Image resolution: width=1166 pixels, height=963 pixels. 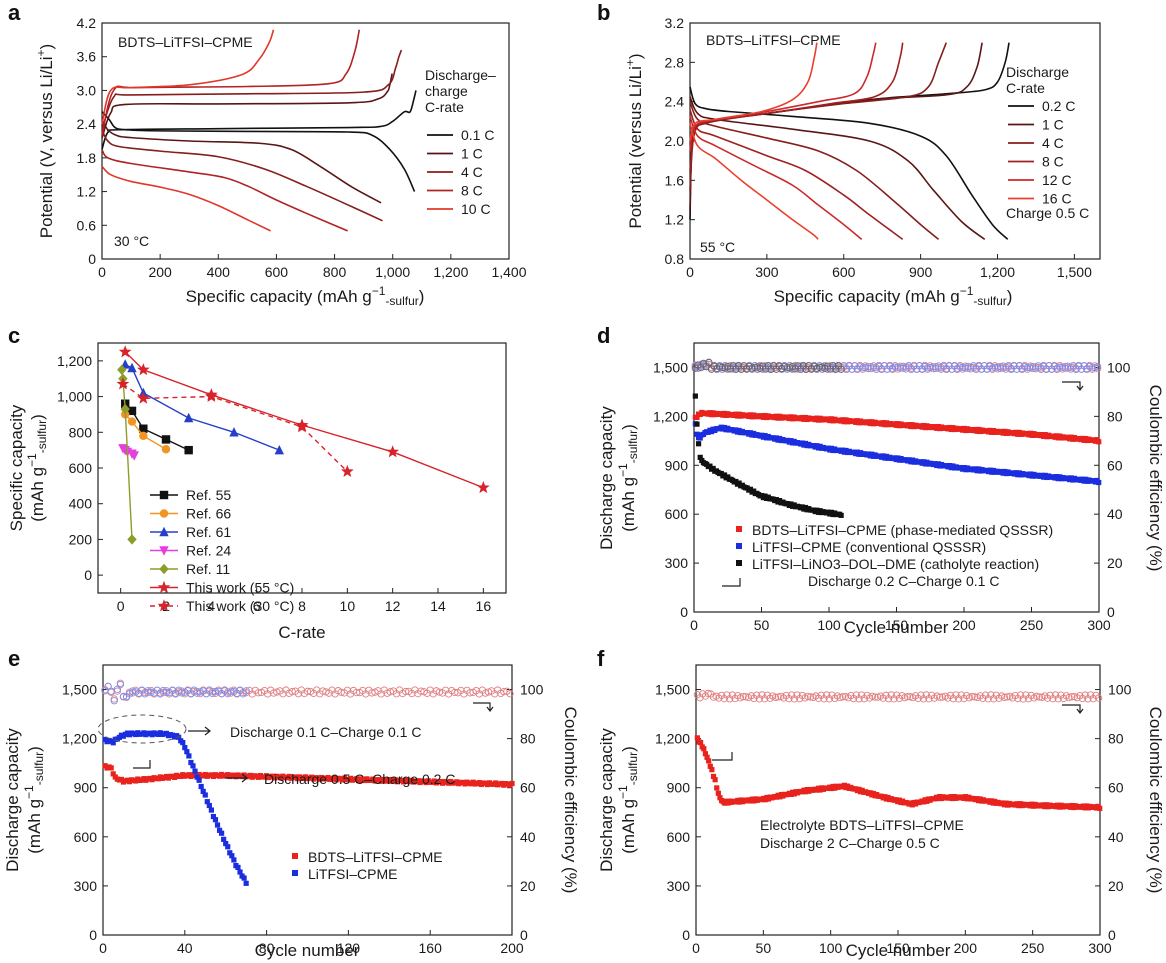 What do you see at coordinates (166, 439) in the screenshot?
I see `panel-c-point-Ref55` at bounding box center [166, 439].